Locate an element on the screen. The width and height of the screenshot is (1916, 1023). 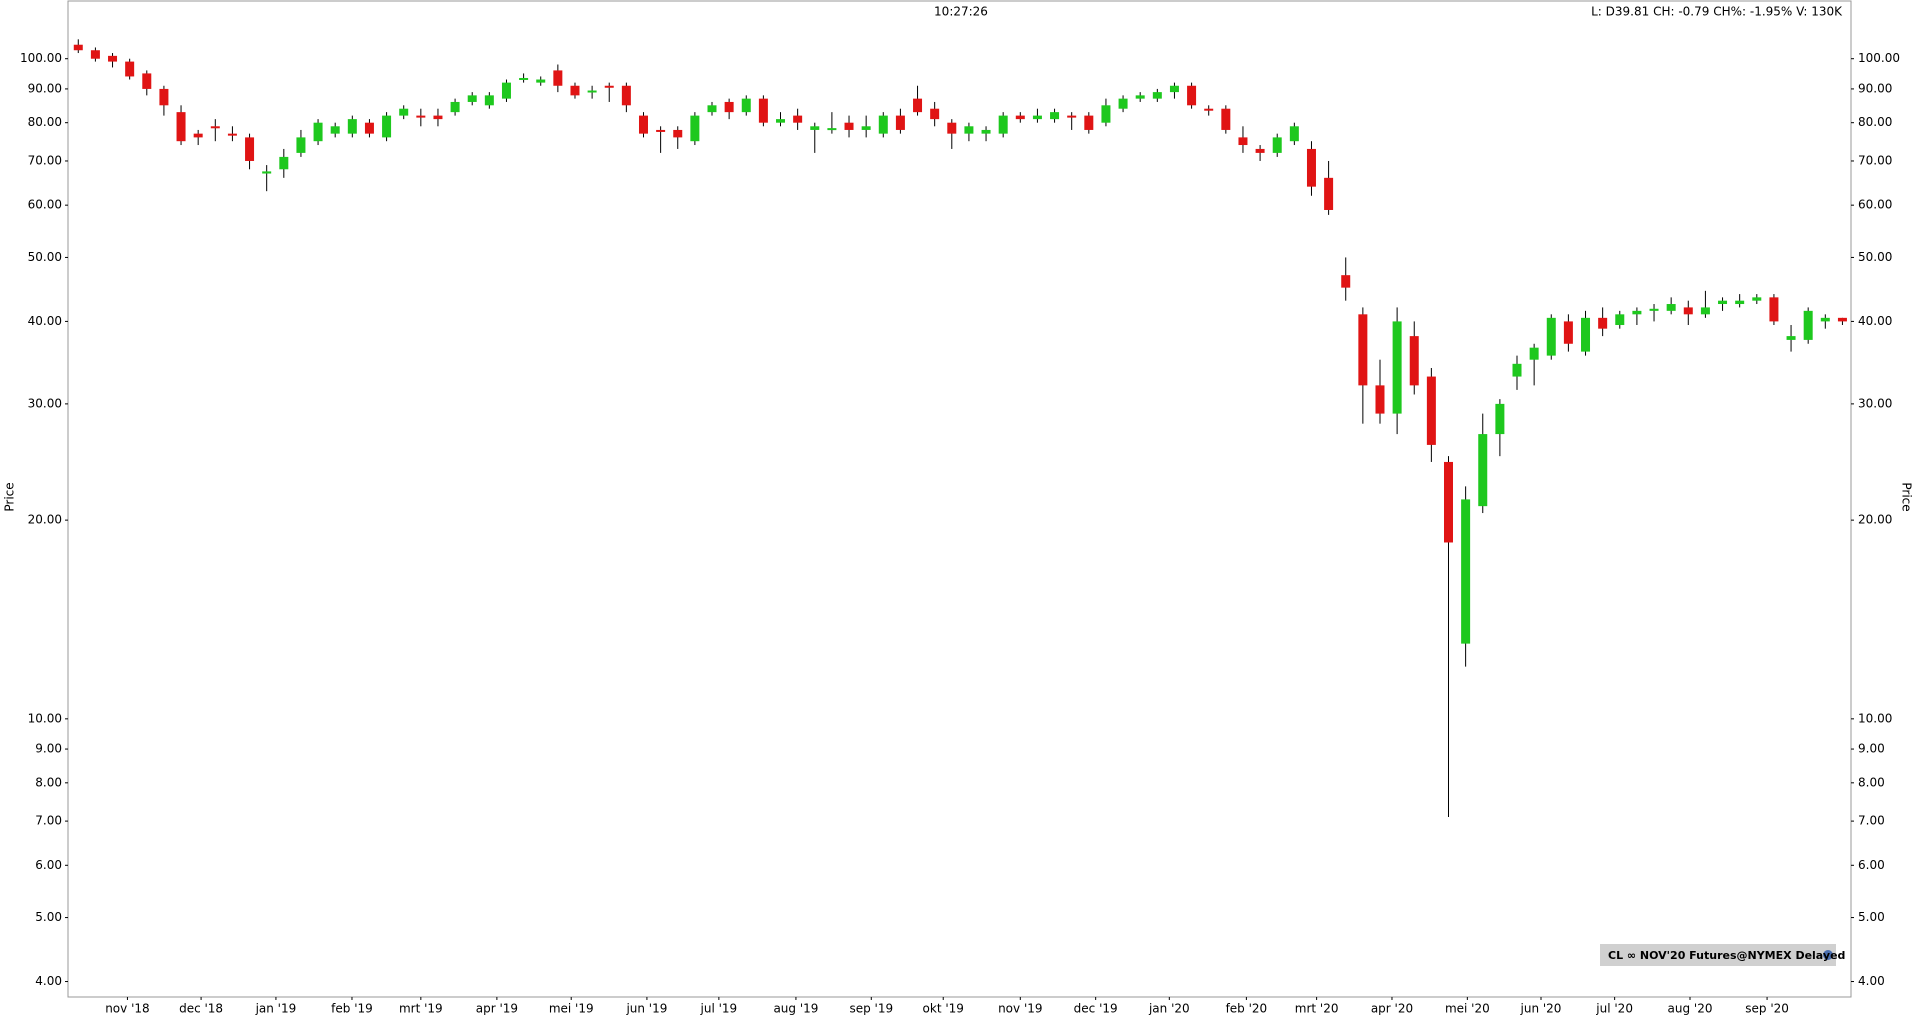
y-tick-label: 60.00 is located at coordinates (45, 205).